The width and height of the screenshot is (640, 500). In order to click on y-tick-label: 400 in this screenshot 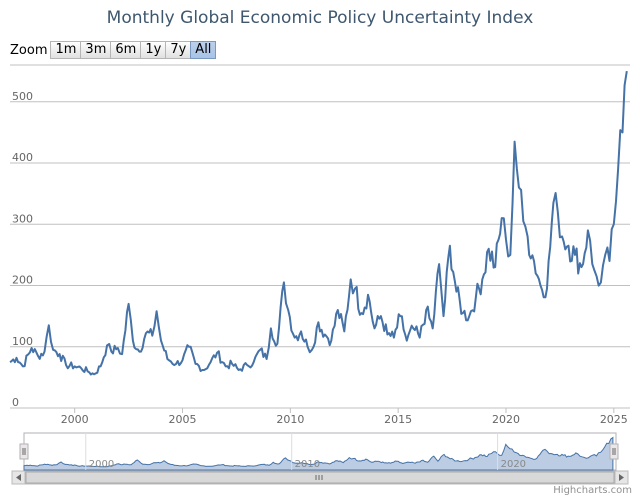, I will do `click(22, 157)`.